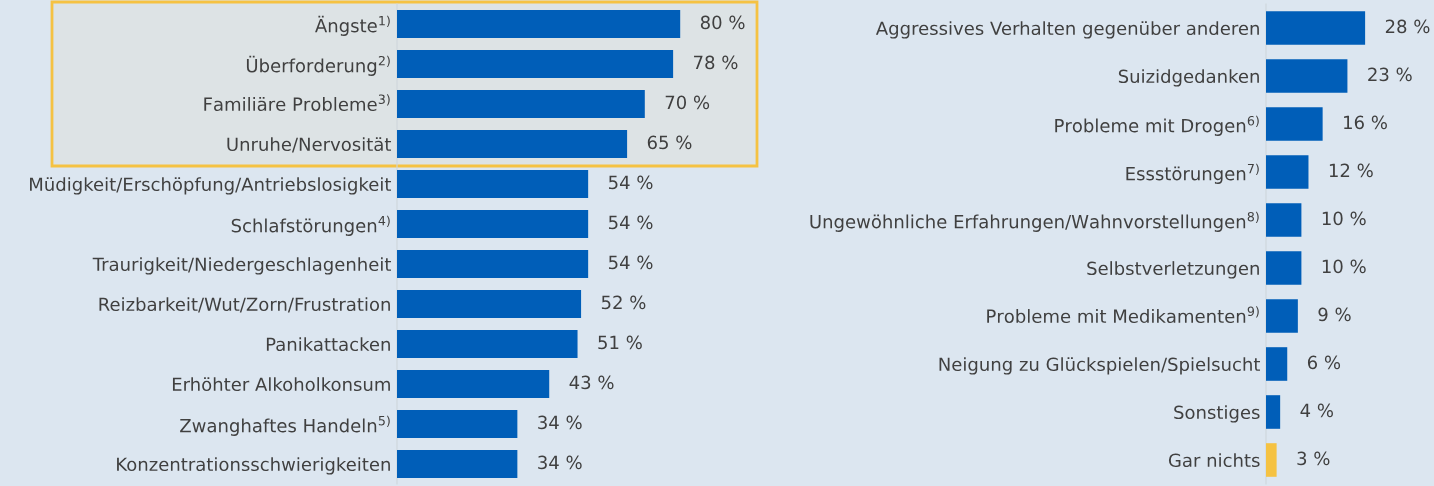 This screenshot has width=1434, height=486. I want to click on data-label: 6 %, so click(1324, 362).